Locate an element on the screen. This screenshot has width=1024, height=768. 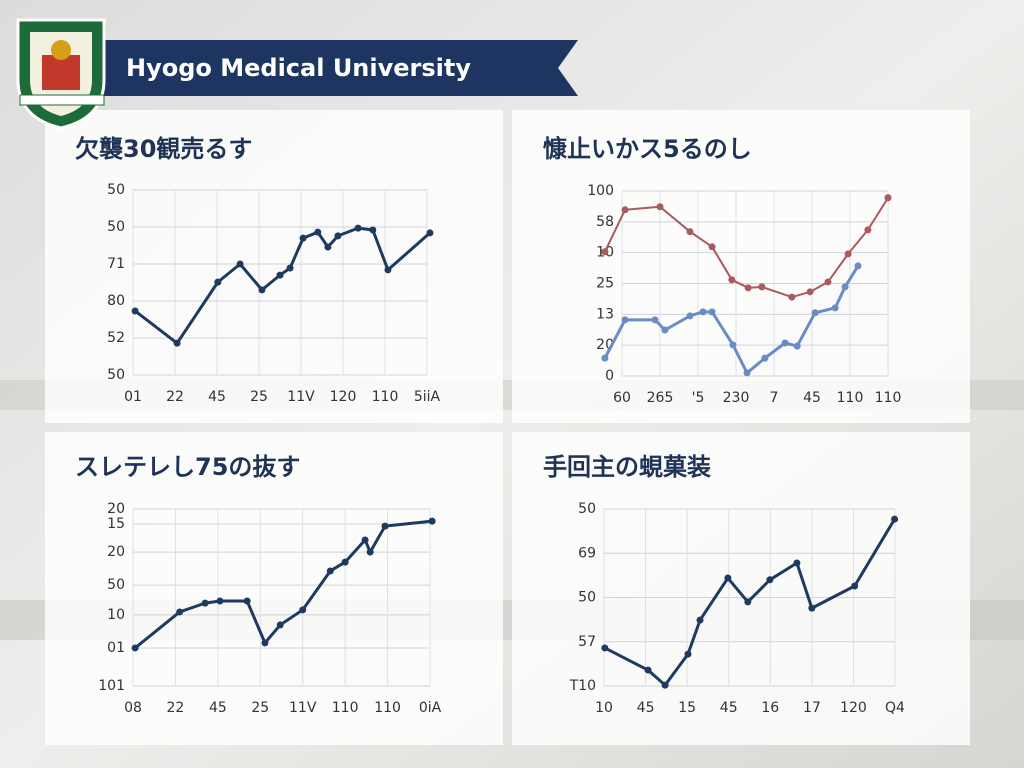
x-tick-label: 7 is located at coordinates (774, 398).